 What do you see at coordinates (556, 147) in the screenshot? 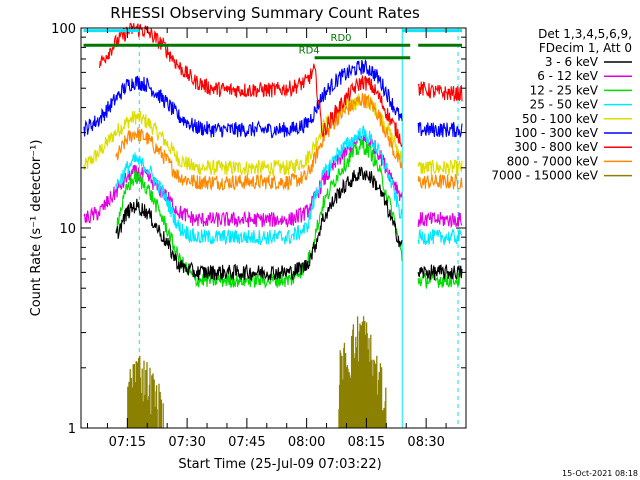
I see `legend-entry-label: 300 - 800 keV` at bounding box center [556, 147].